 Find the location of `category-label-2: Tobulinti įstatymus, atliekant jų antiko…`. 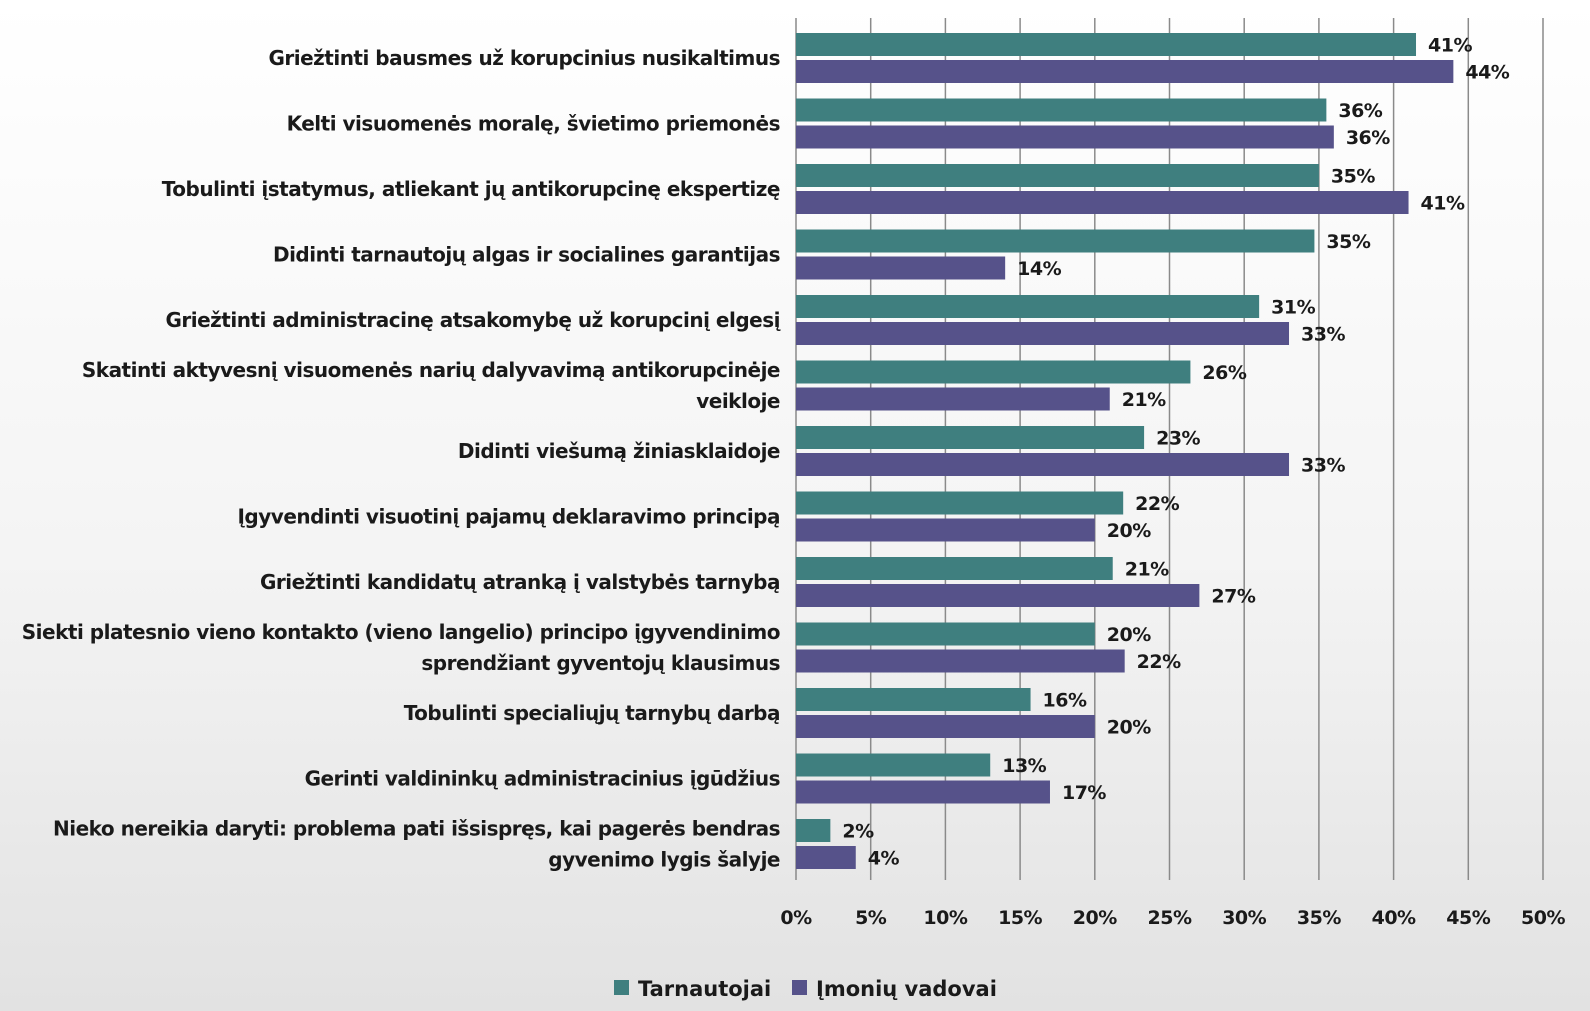

category-label-2: Tobulinti įstatymus, atliekant jų antiko… is located at coordinates (471, 189).